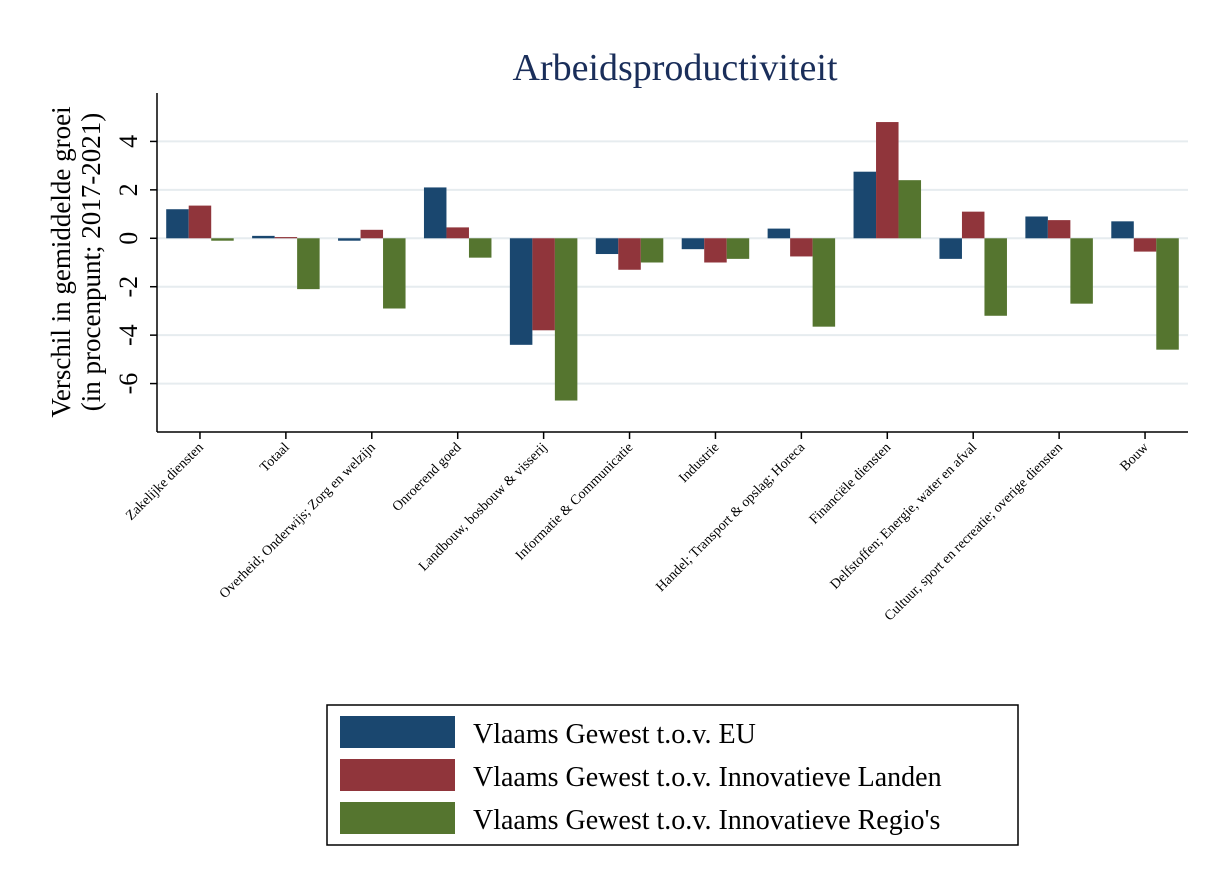 Image resolution: width=1214 pixels, height=885 pixels. Describe the element at coordinates (128, 287) in the screenshot. I see `y-tick-label: -2` at that location.